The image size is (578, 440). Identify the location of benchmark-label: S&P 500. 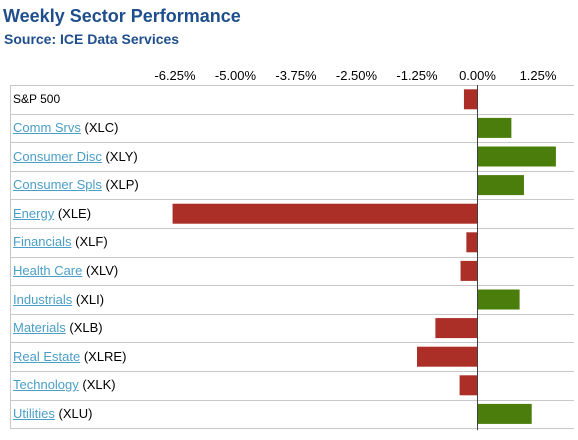
(37, 99).